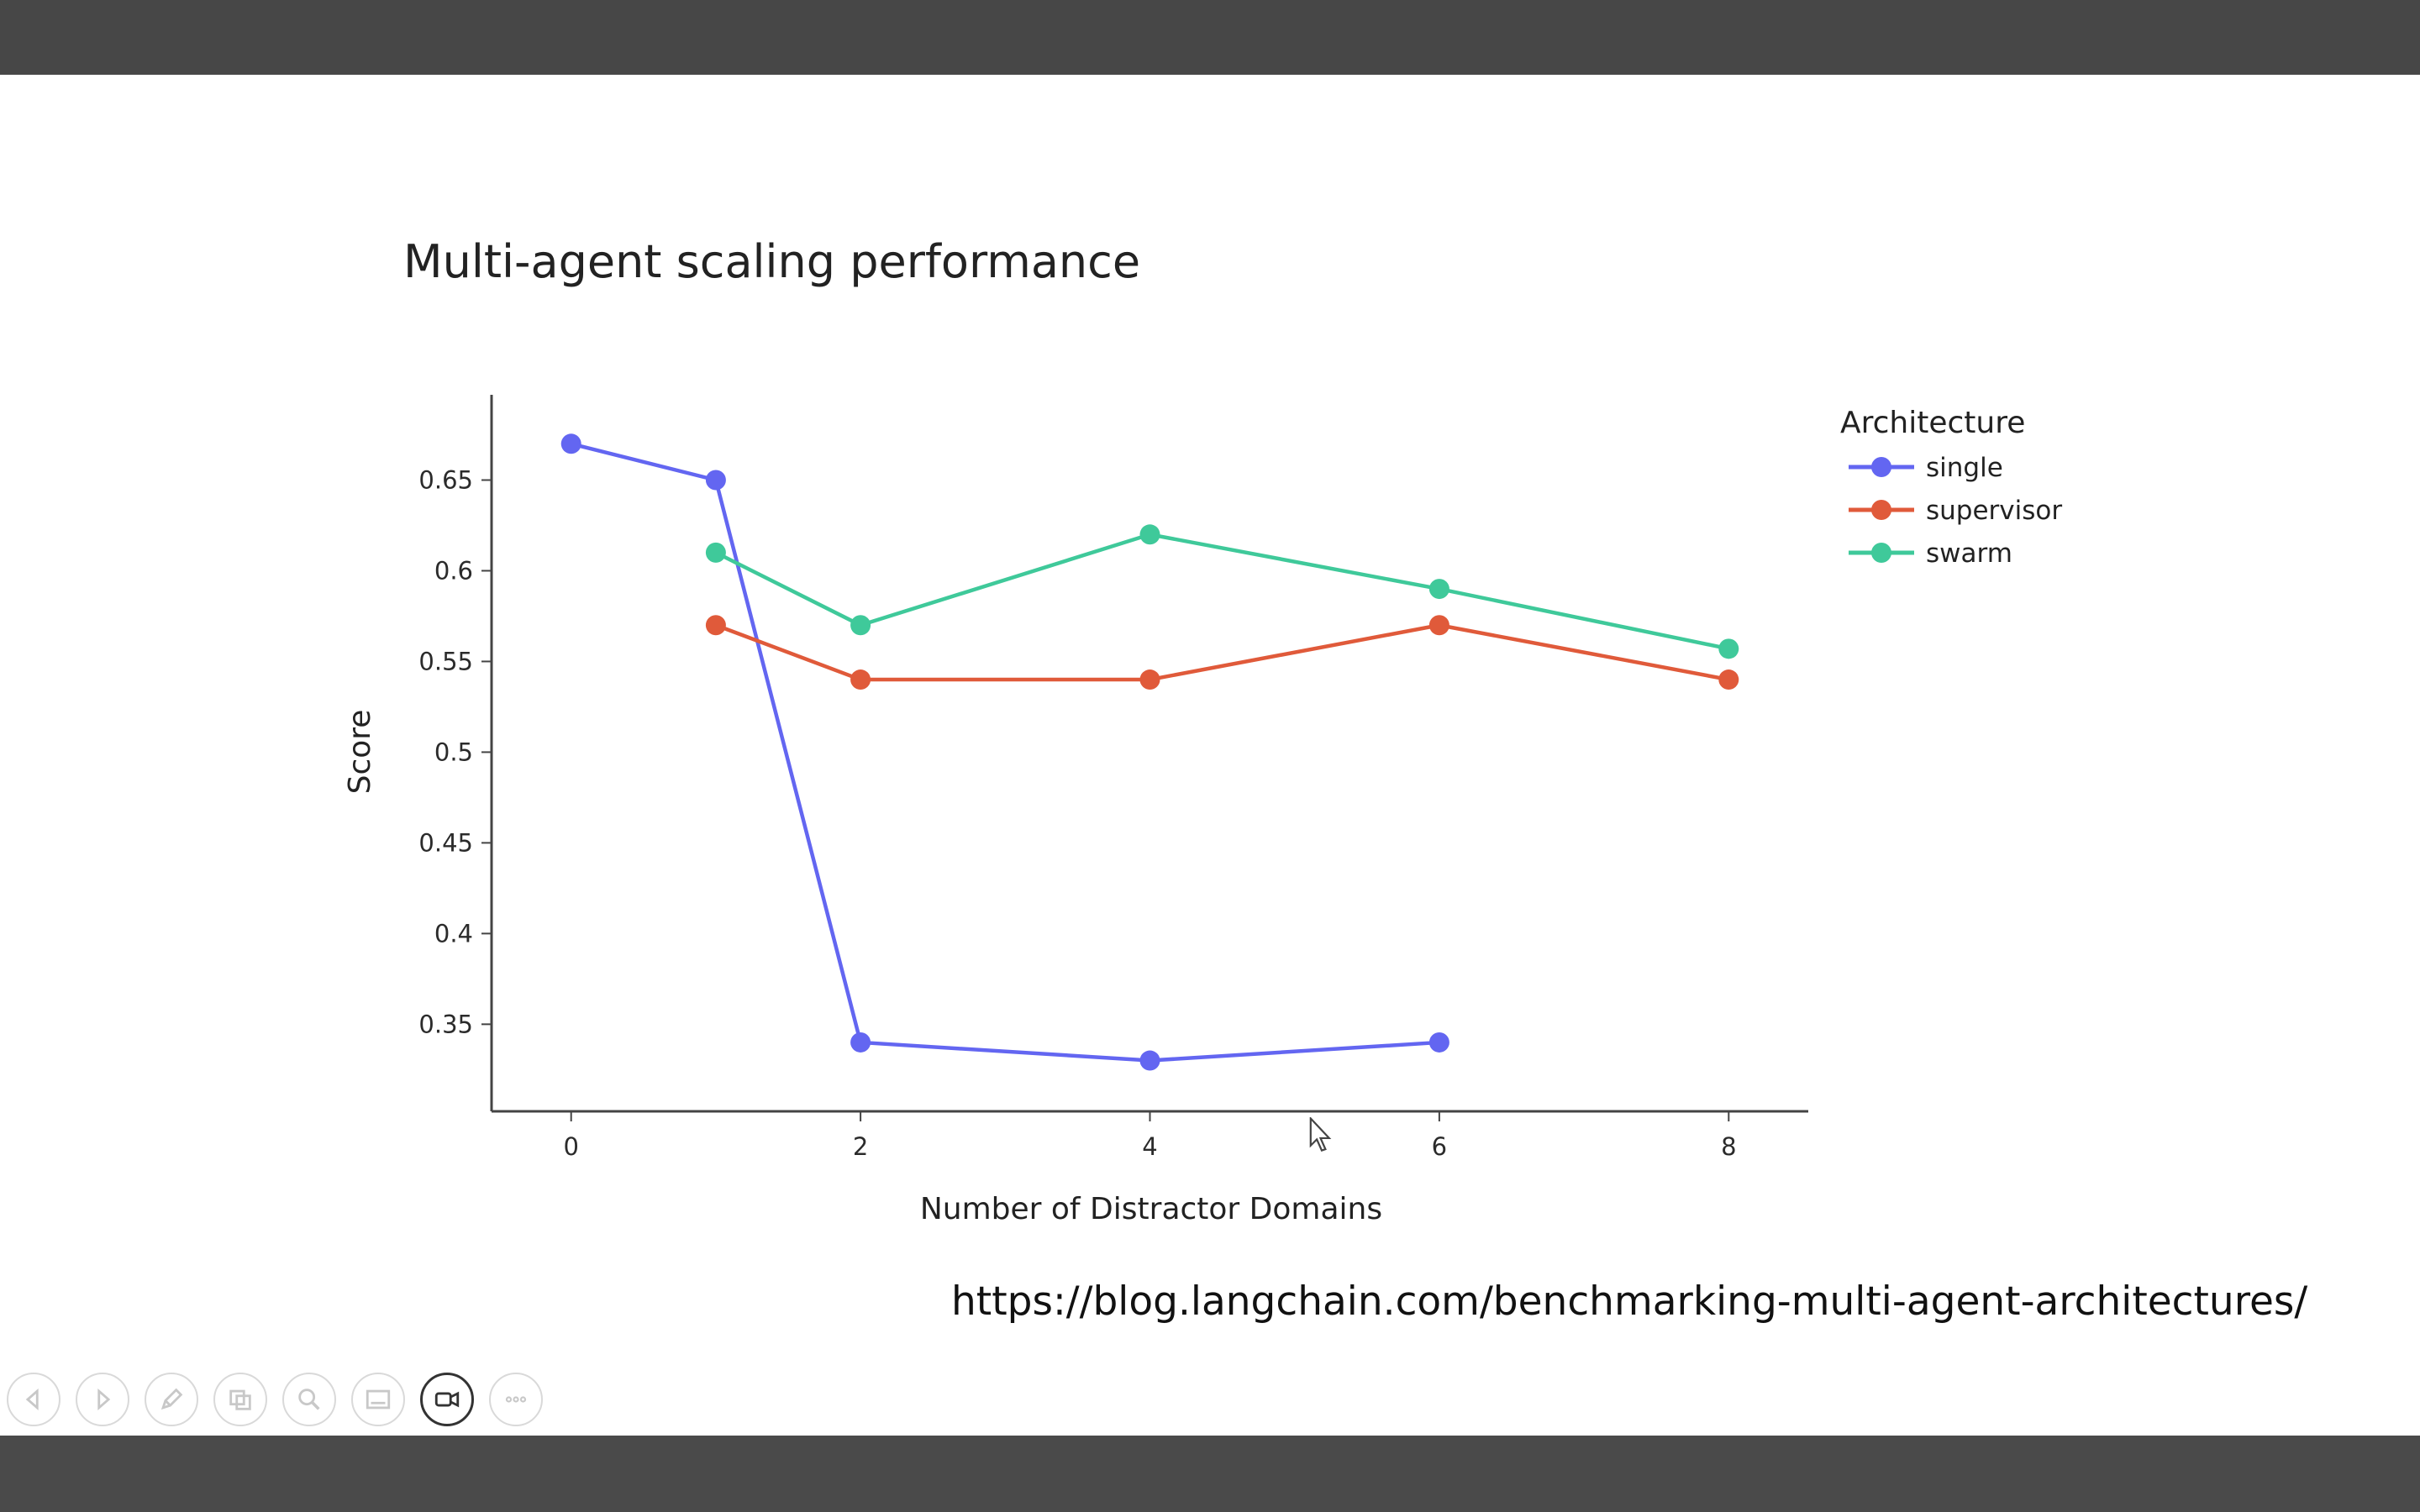  Describe the element at coordinates (275, 1401) in the screenshot. I see `presentation-toolbar` at that location.